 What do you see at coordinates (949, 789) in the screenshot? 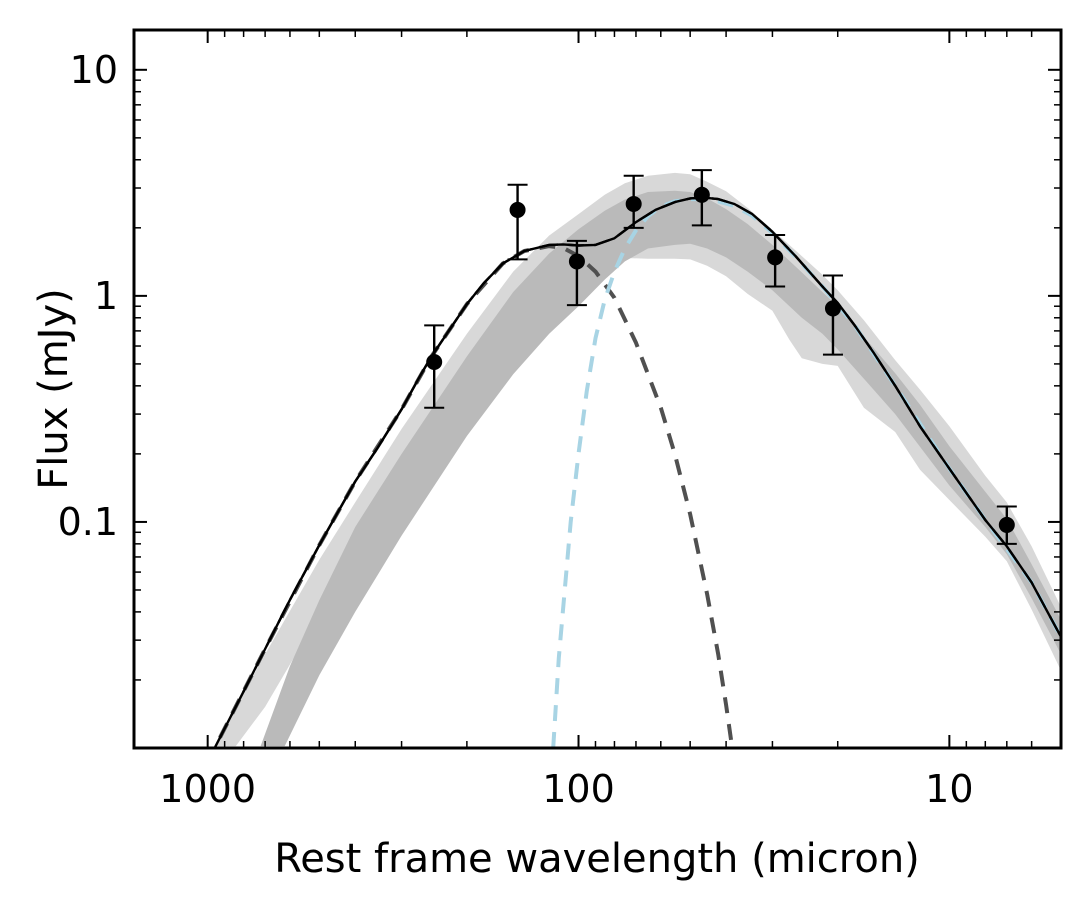
I see `x-tick-label: 10` at bounding box center [949, 789].